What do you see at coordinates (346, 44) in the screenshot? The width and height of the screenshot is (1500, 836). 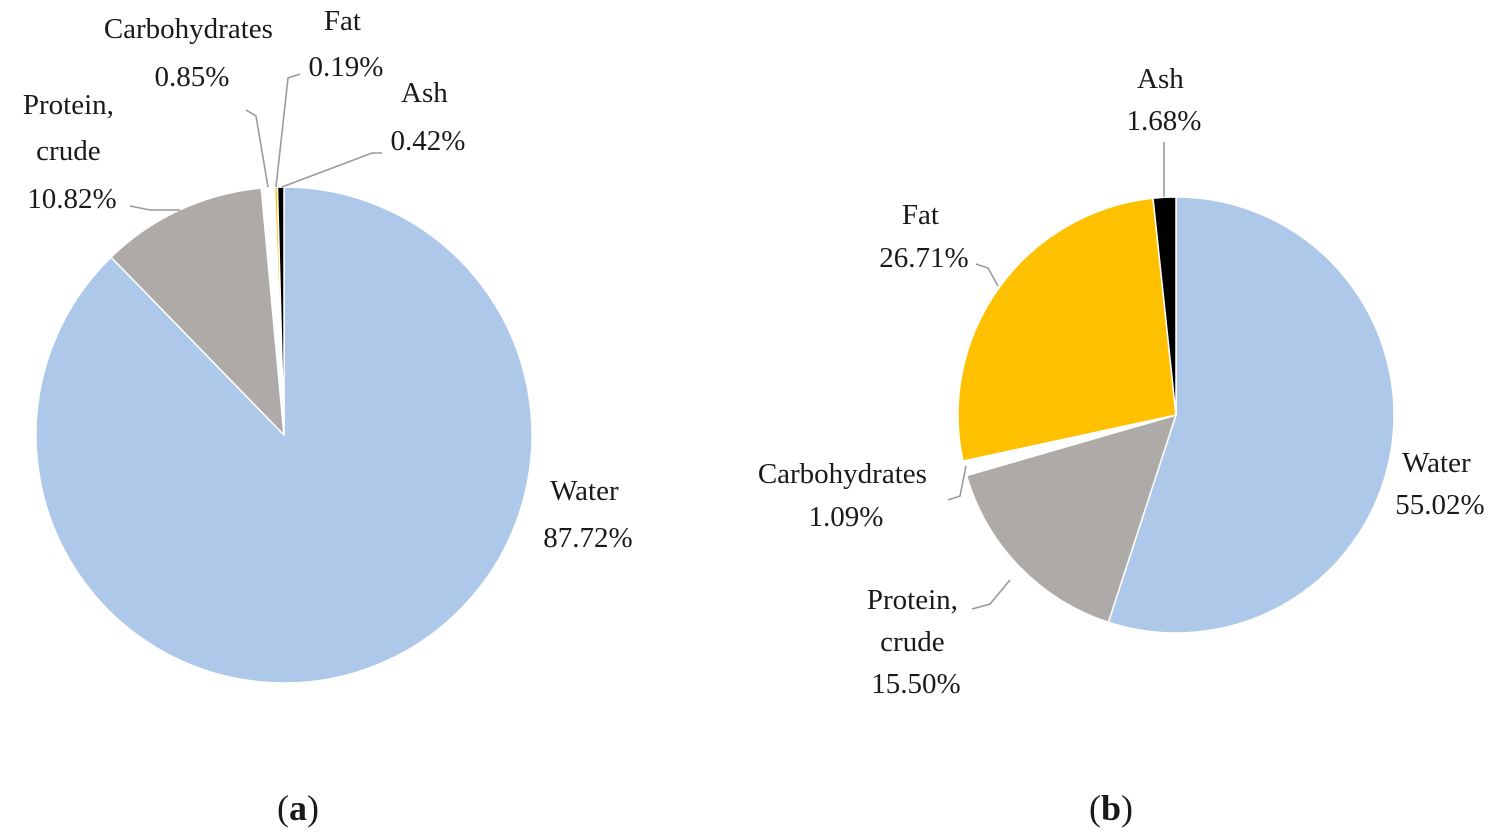 I see `label-fat-a: Fat 0.19%` at bounding box center [346, 44].